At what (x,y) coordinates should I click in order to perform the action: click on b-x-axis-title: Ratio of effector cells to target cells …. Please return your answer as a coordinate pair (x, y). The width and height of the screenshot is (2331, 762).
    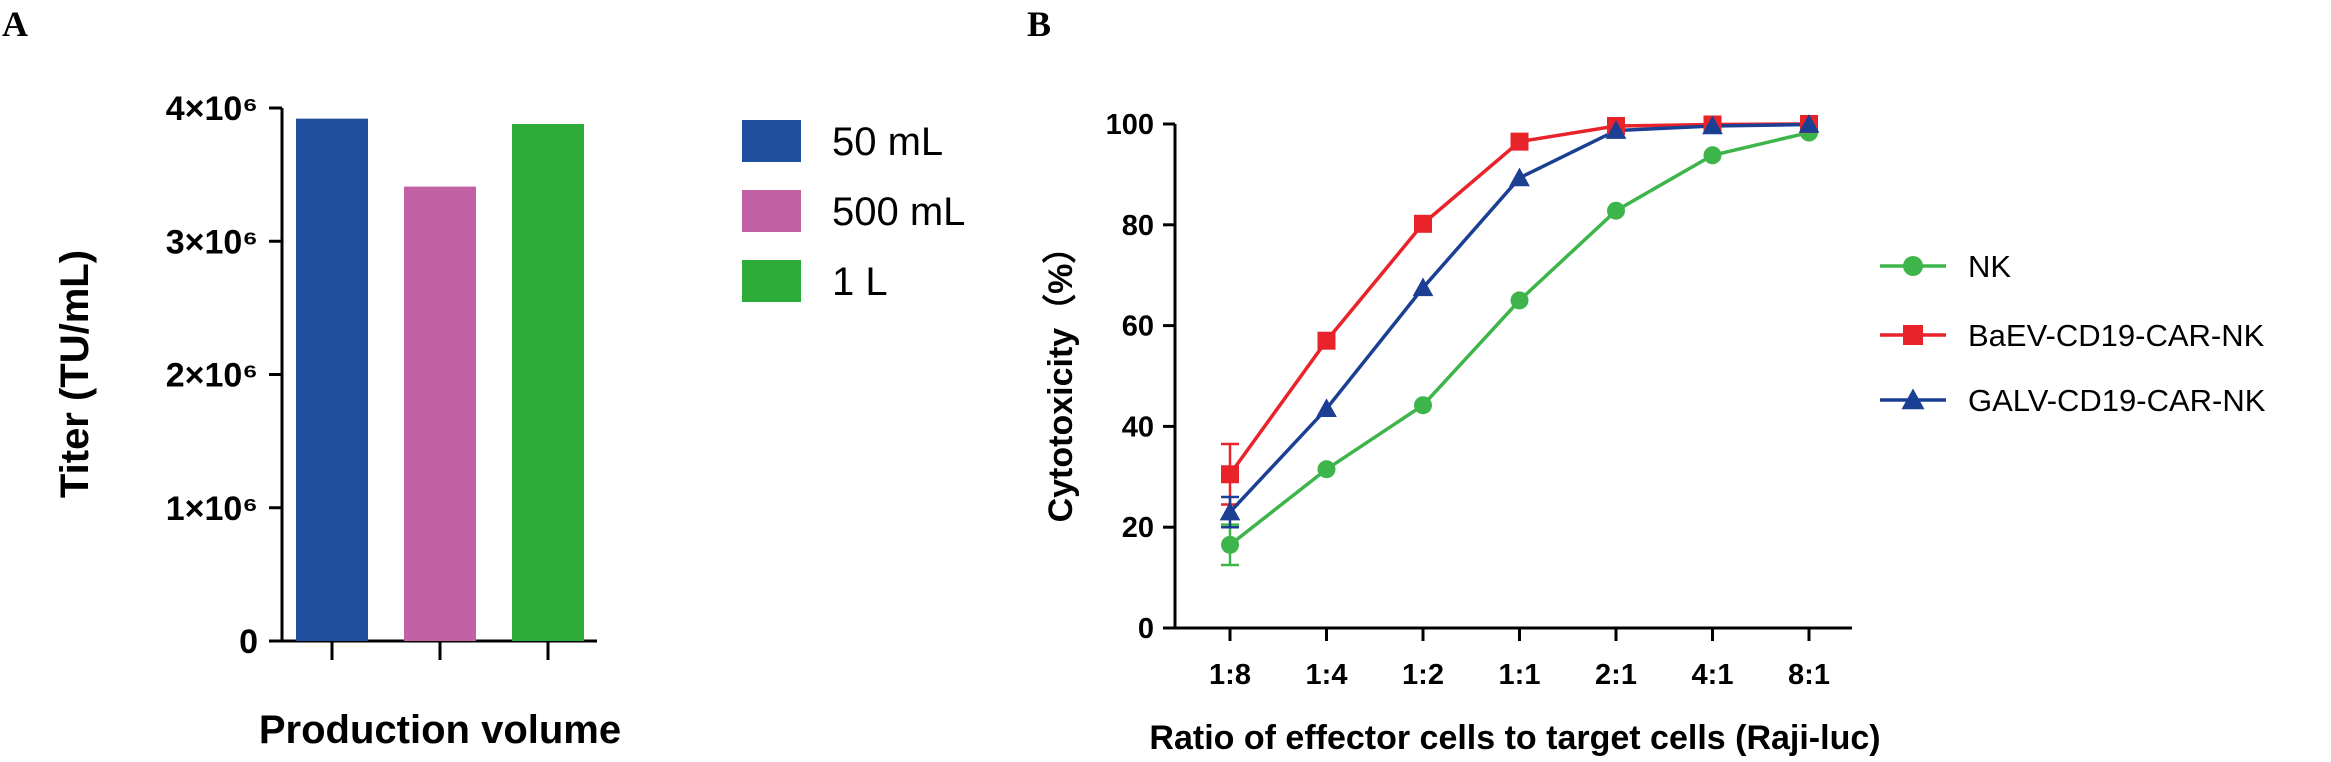
    Looking at the image, I should click on (1514, 738).